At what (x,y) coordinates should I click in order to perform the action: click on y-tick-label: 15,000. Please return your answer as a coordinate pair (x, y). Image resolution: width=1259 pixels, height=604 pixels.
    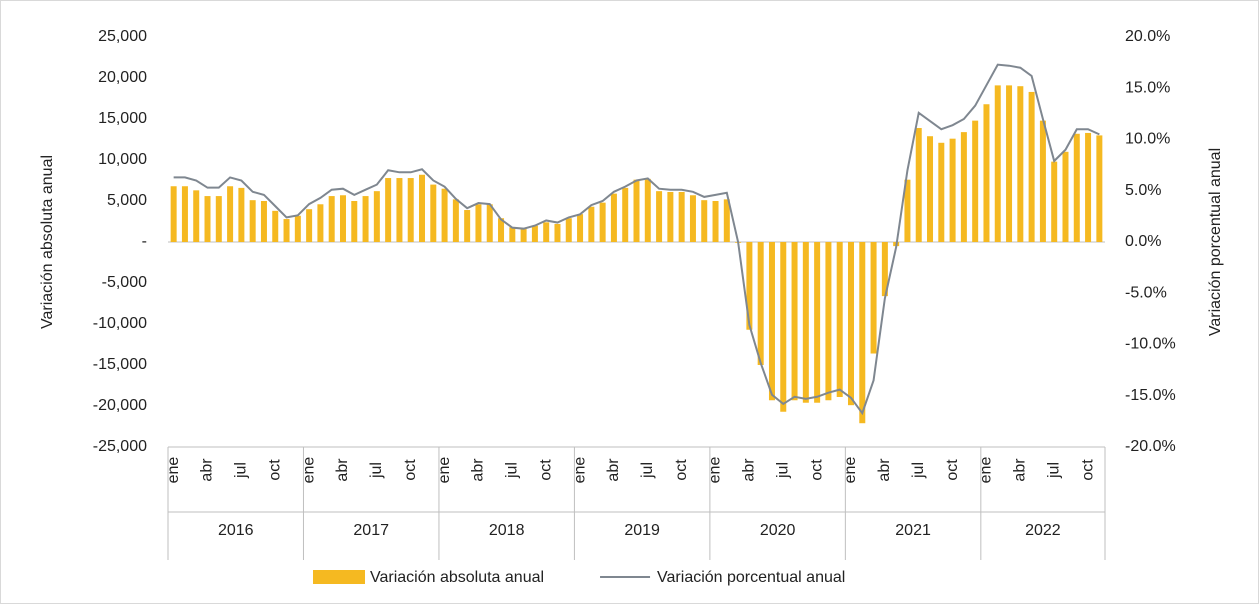
    Looking at the image, I should click on (122, 118).